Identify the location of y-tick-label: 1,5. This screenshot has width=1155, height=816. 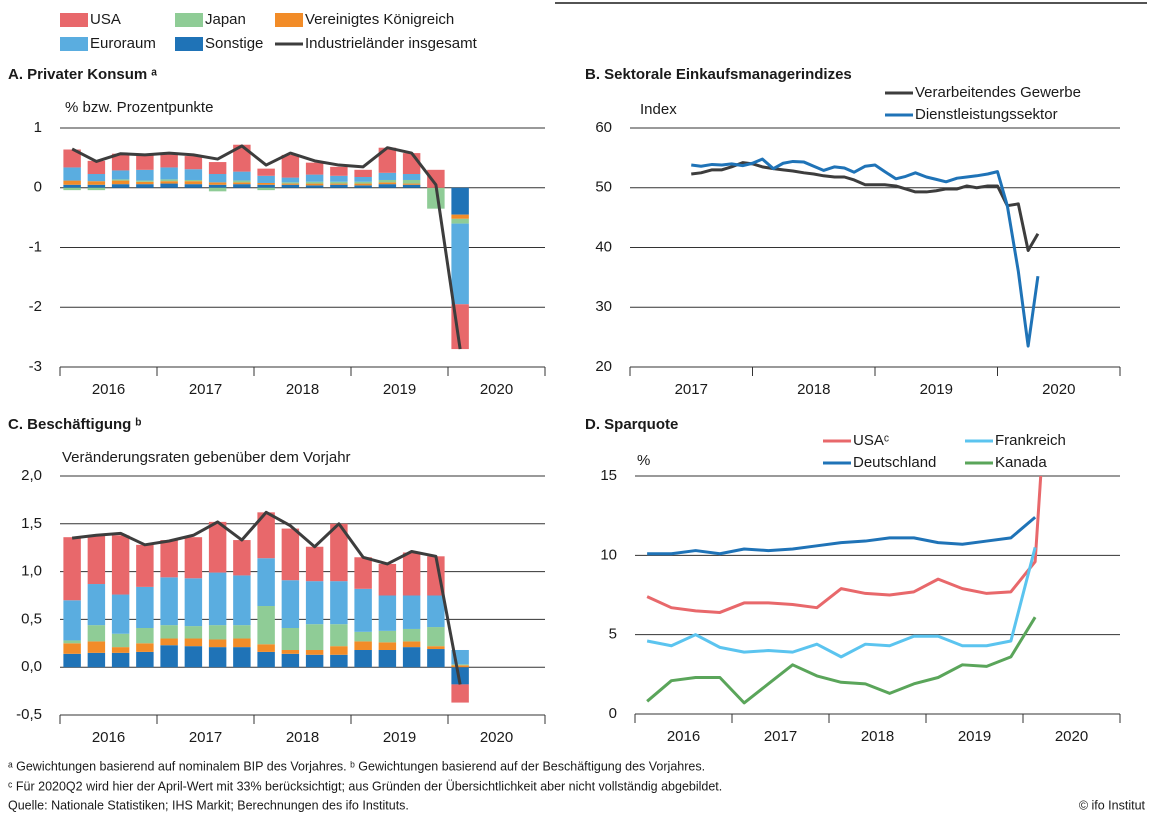
(31, 523).